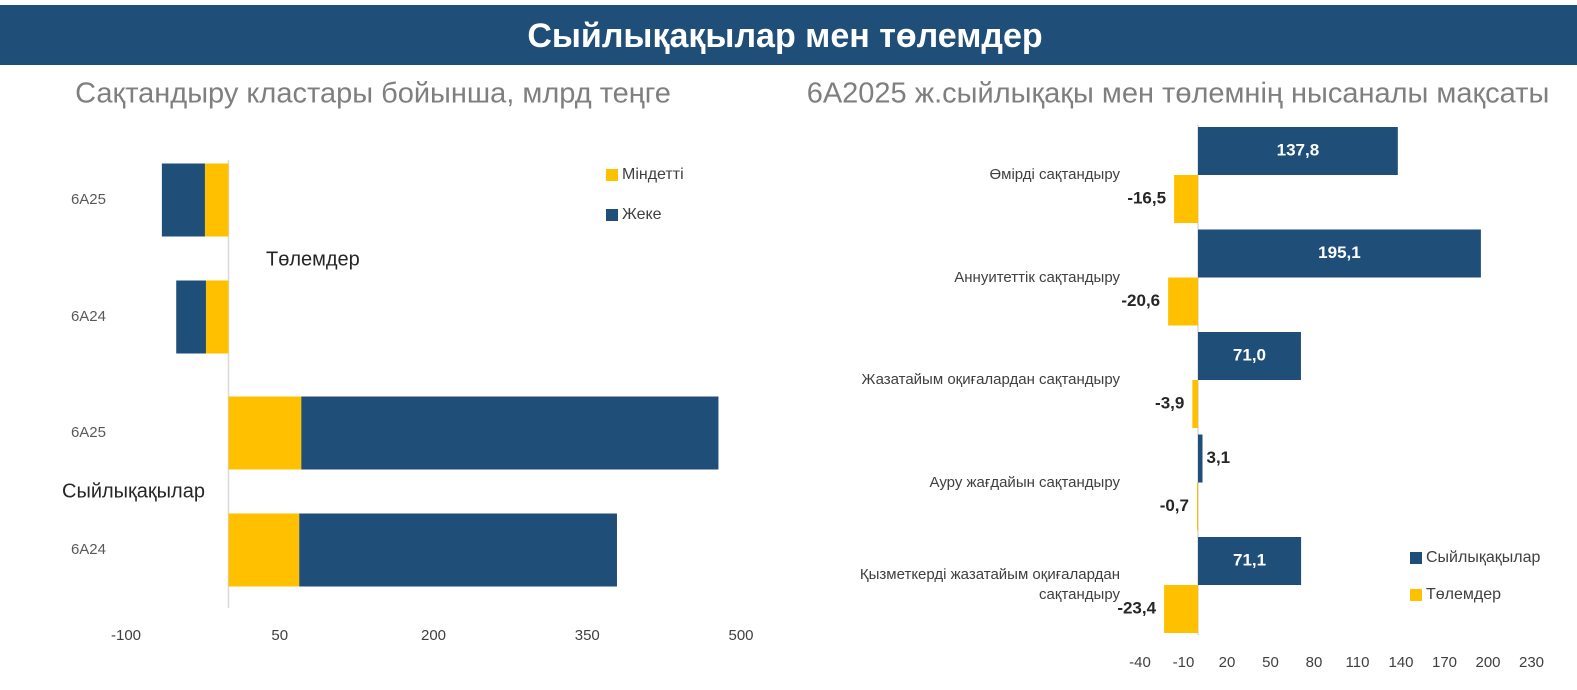  Describe the element at coordinates (1400, 662) in the screenshot. I see `x-tick-label: 140` at that location.